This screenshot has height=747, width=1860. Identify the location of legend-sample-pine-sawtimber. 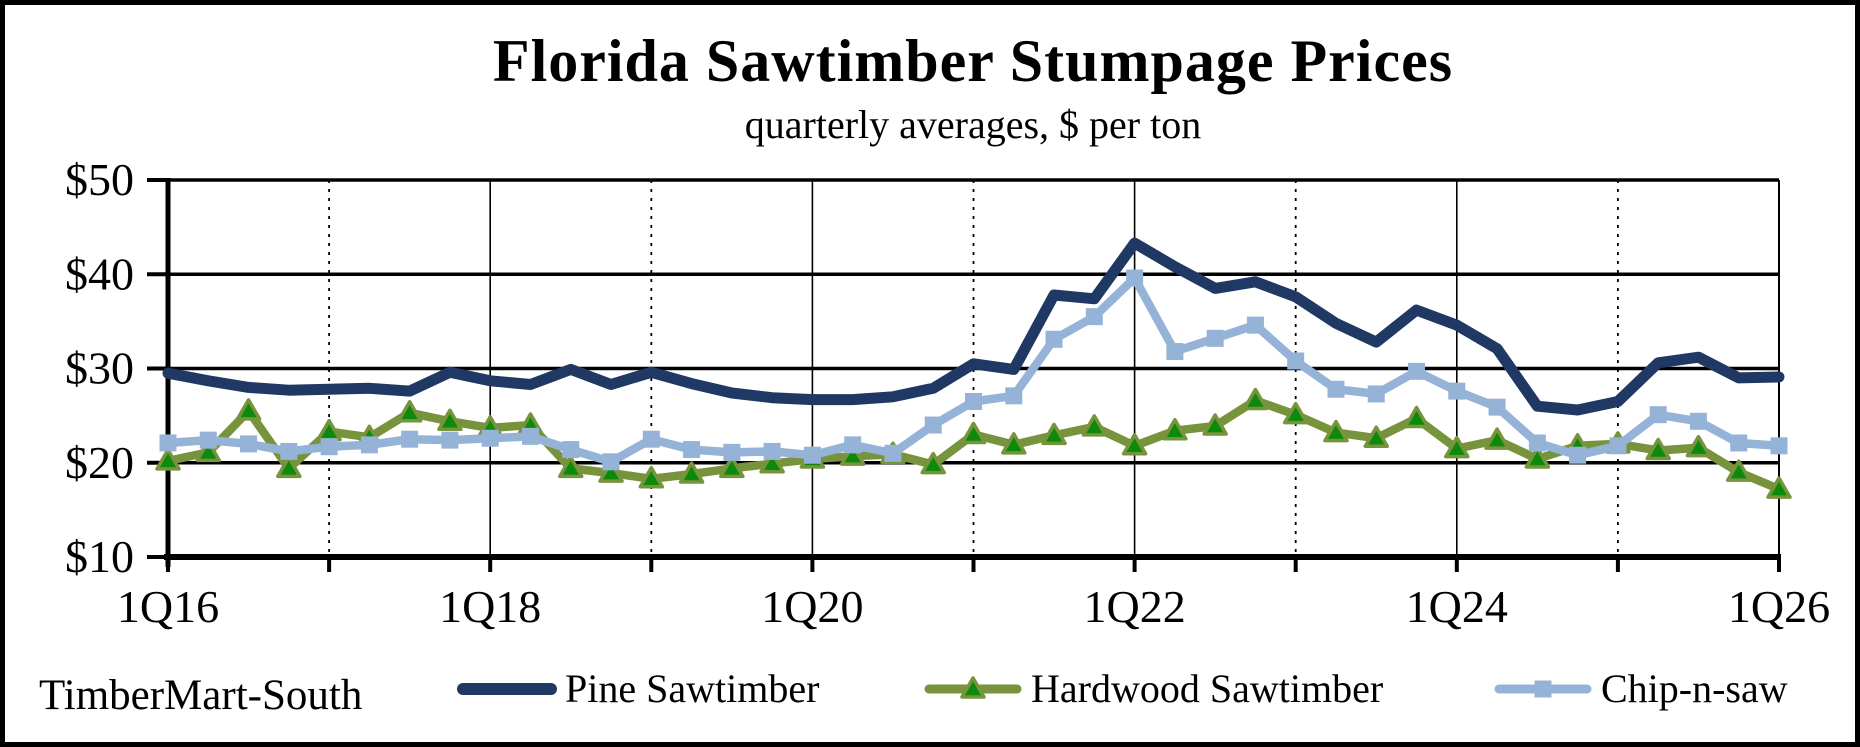
(507, 688).